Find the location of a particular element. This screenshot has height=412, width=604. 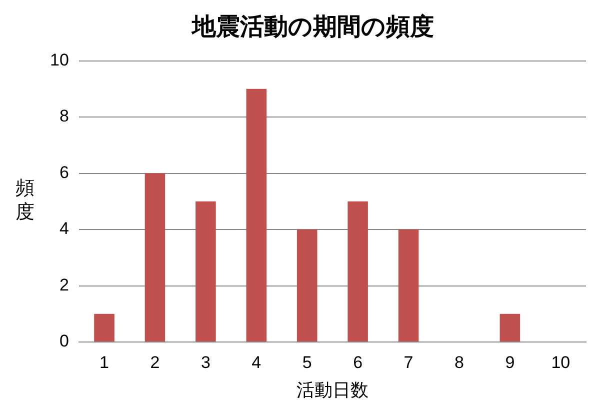

x-tick-label: 9 is located at coordinates (510, 362).